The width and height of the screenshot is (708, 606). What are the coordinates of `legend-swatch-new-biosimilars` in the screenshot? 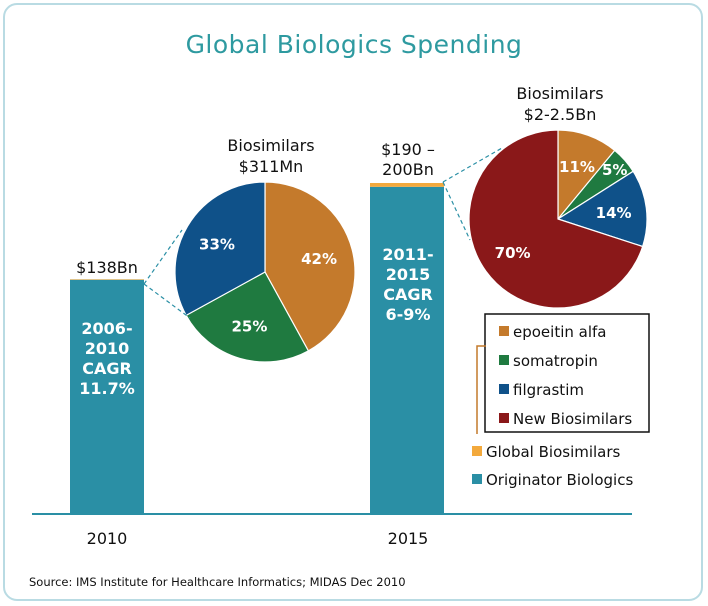 It's located at (504, 418).